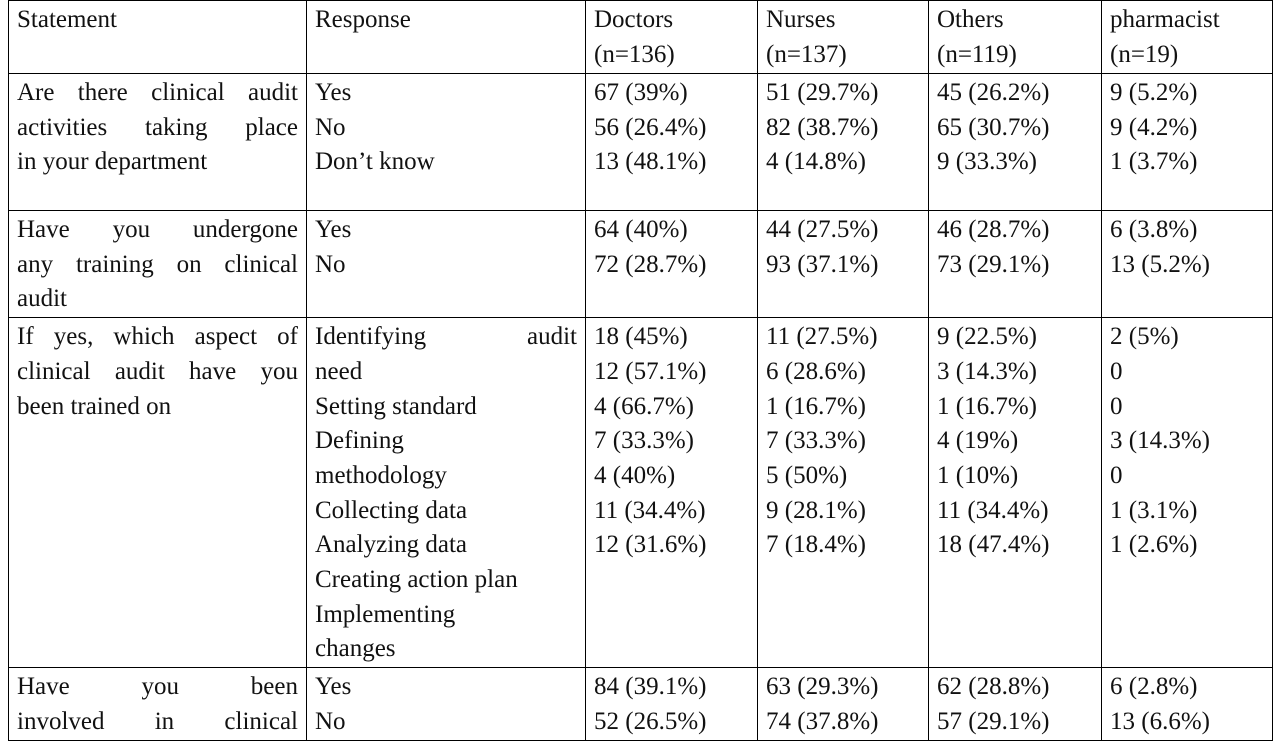 The width and height of the screenshot is (1280, 741). I want to click on header-nurses: Nurses (n=137), so click(843, 37).